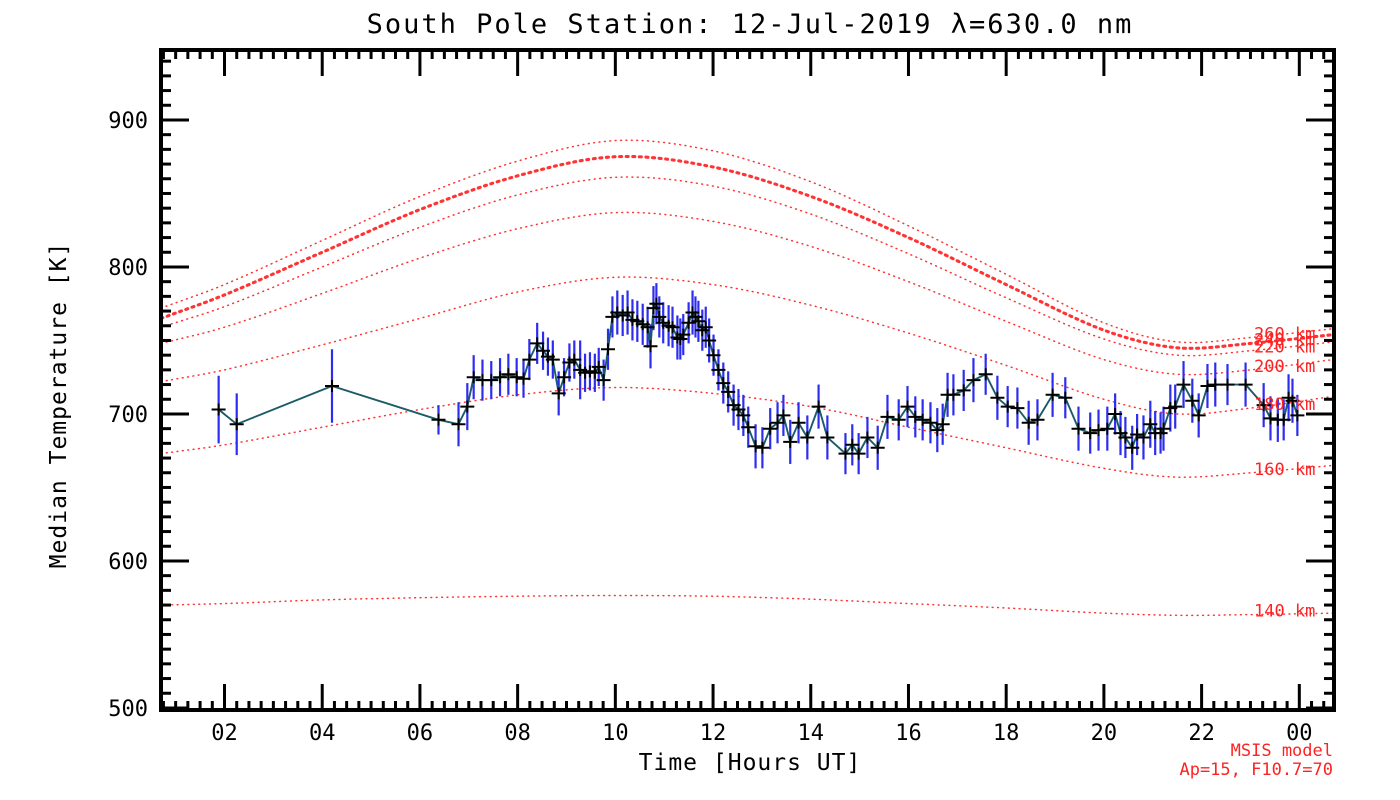 Image resolution: width=1400 pixels, height=800 pixels. I want to click on x-tick-label: 10, so click(615, 733).